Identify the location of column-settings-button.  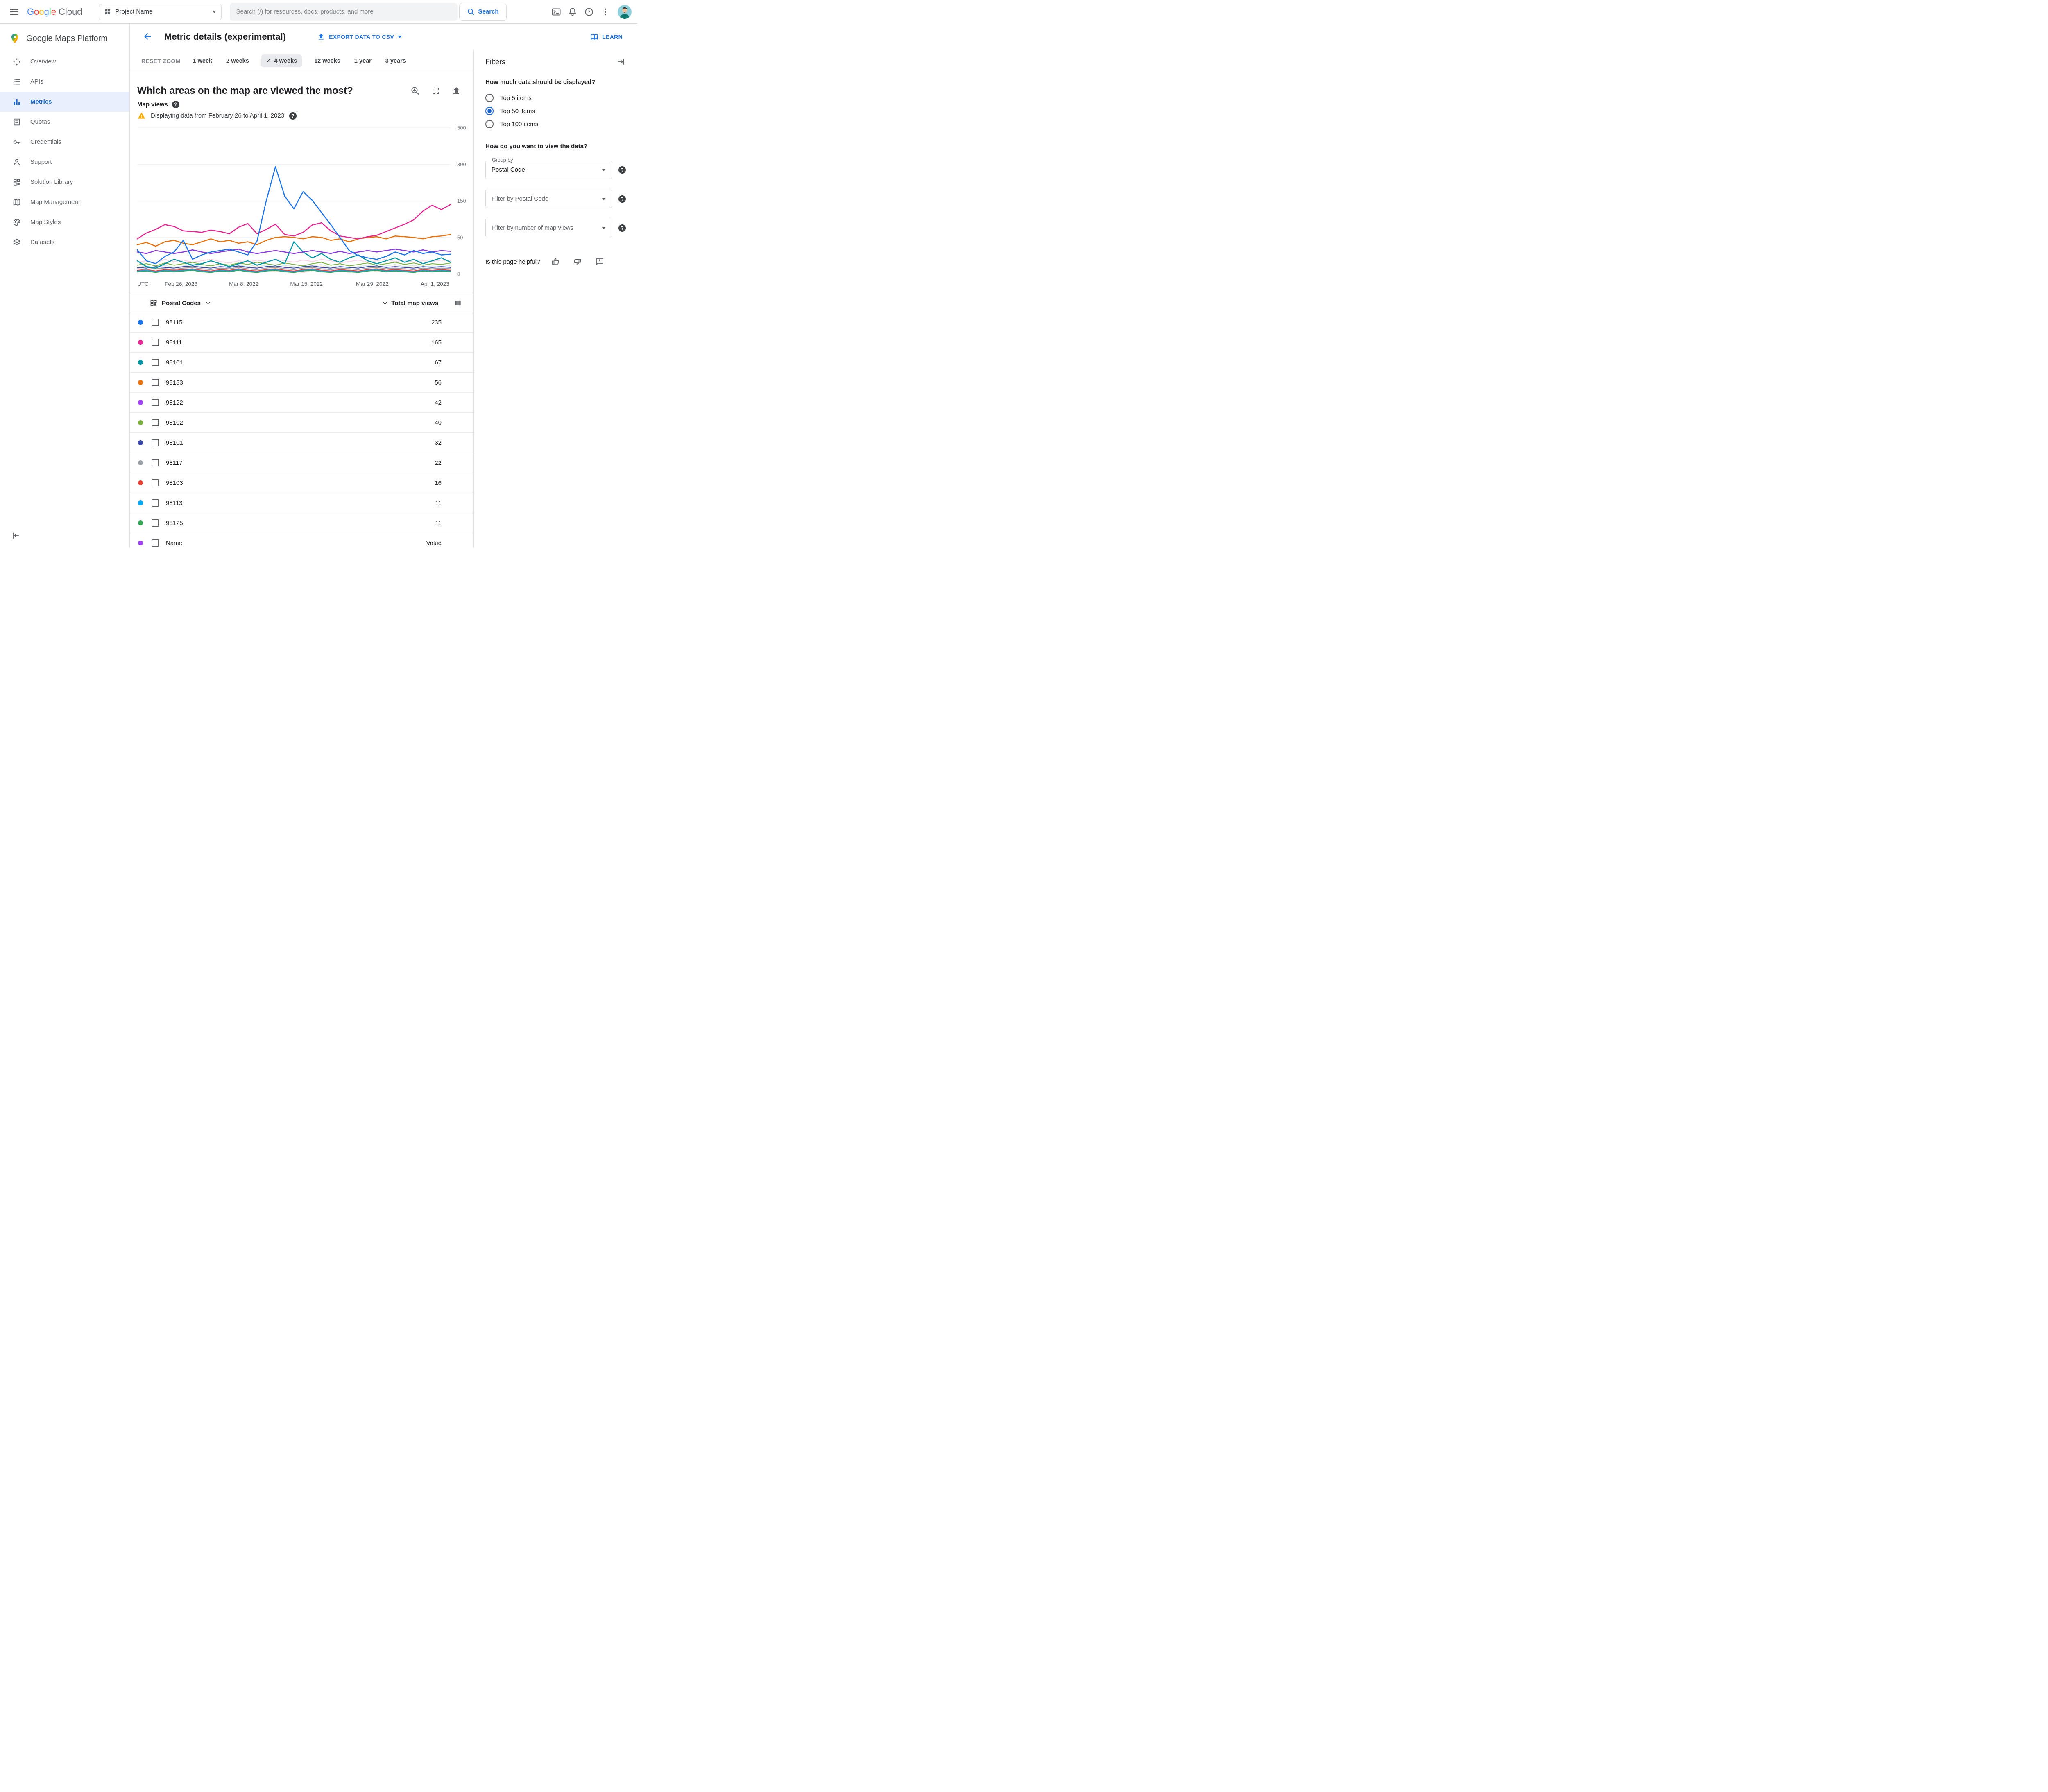
(458, 303).